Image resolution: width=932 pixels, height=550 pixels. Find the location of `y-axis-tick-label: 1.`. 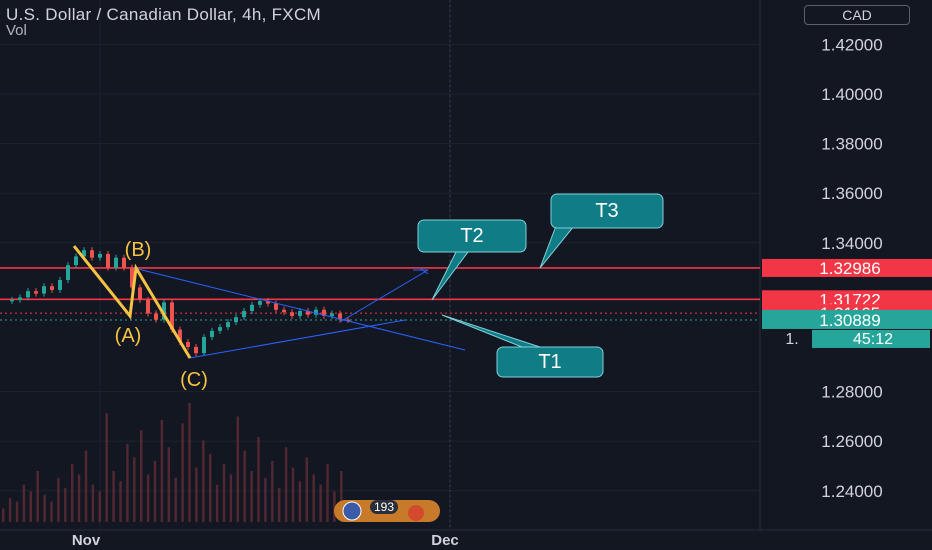

y-axis-tick-label: 1. is located at coordinates (791, 339).